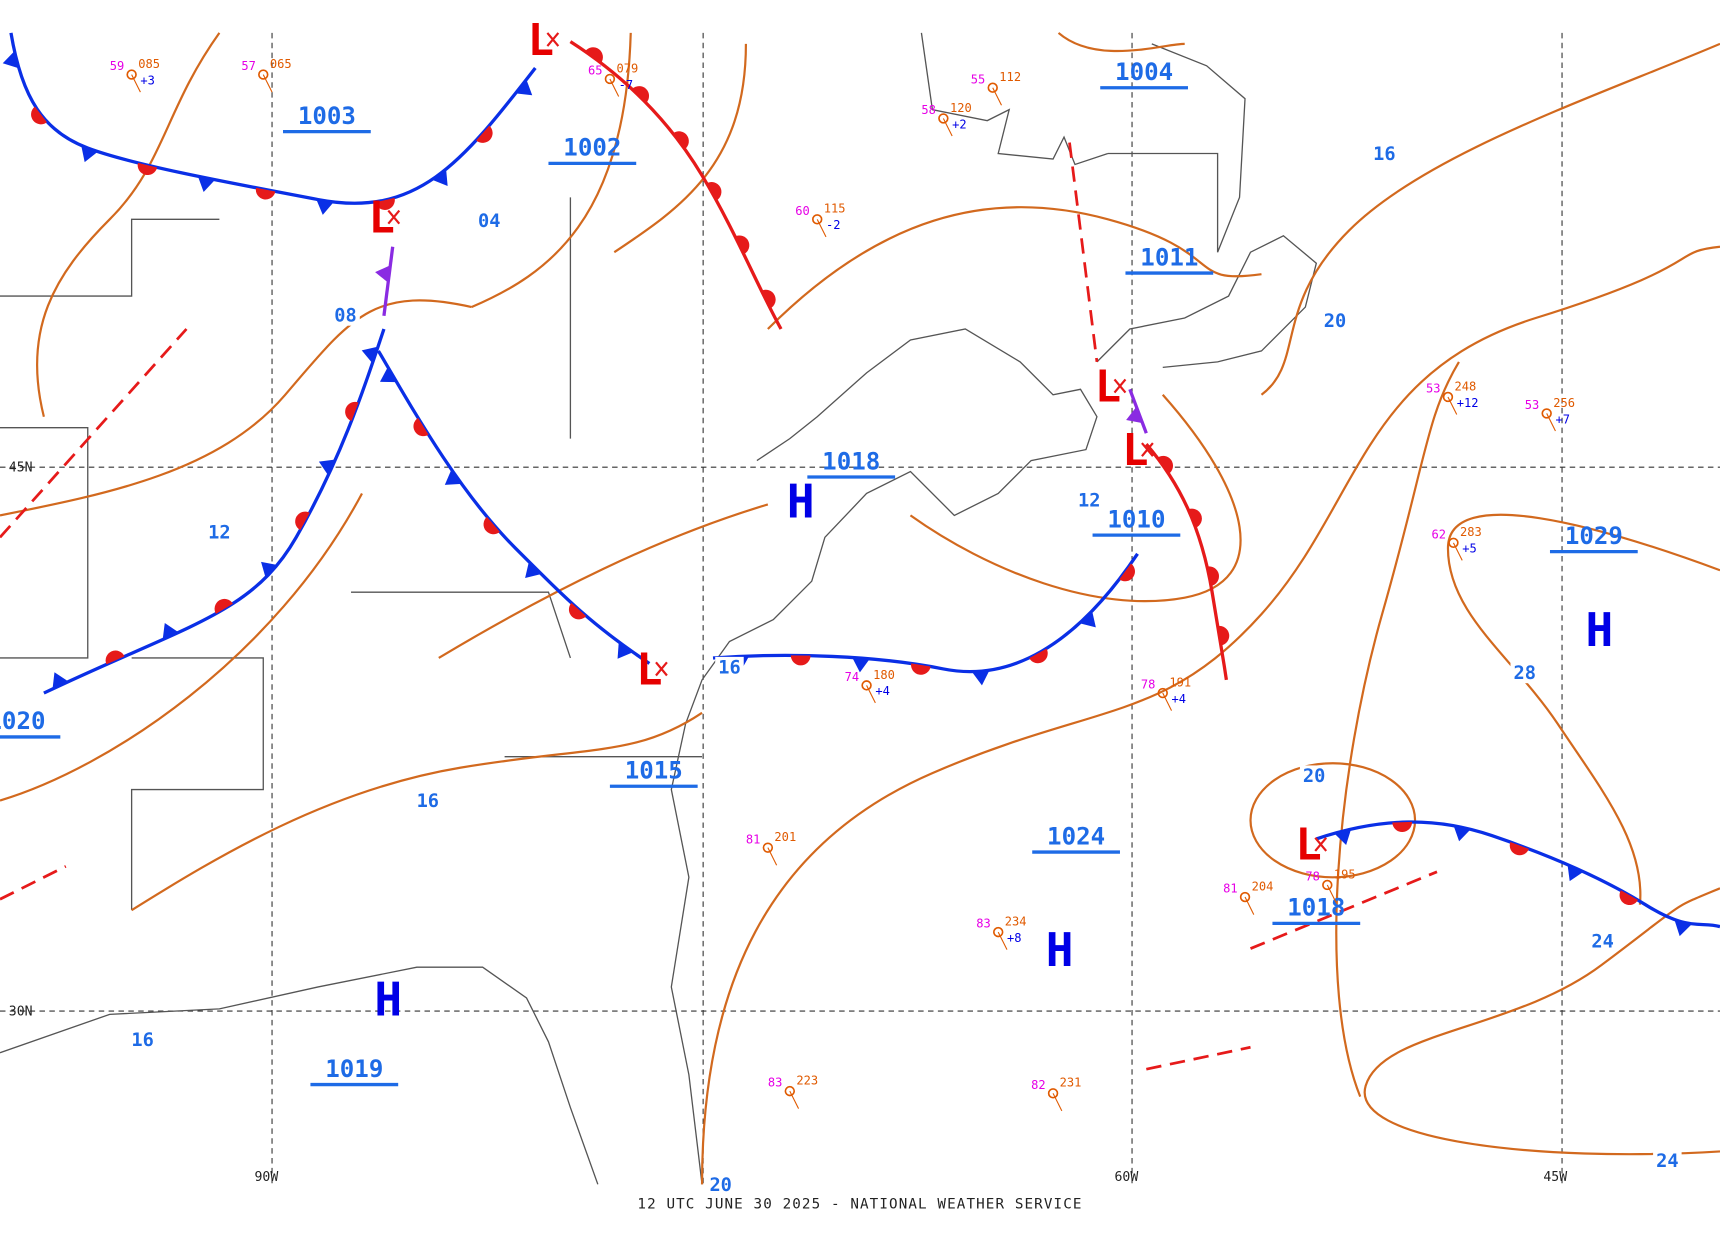 The image size is (1720, 1260). I want to click on station-temp: 81, so click(1230, 889).